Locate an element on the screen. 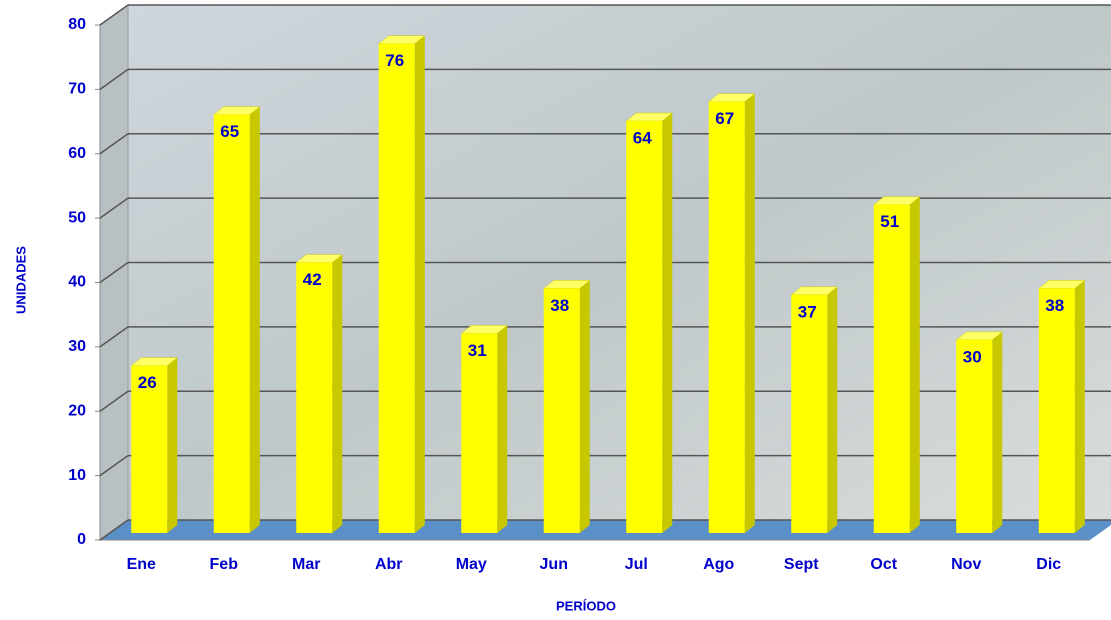  y-tick-label: 80 is located at coordinates (77, 24).